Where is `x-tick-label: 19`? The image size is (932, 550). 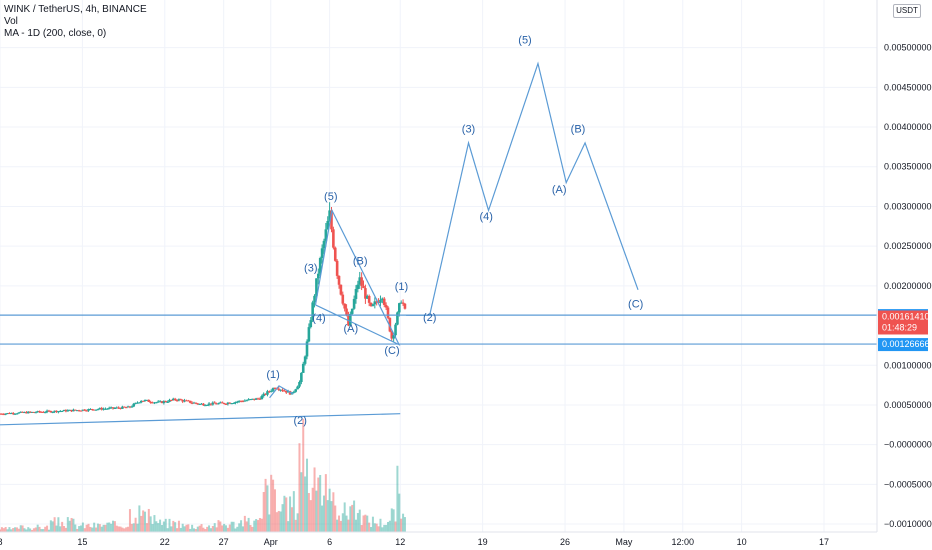 x-tick-label: 19 is located at coordinates (483, 542).